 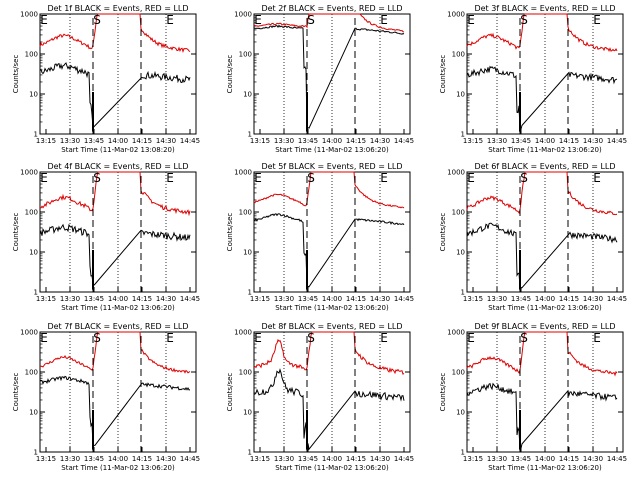 I want to click on panel-title: Det 3f BLACK = Events, RED = LLD, so click(x=544, y=8).